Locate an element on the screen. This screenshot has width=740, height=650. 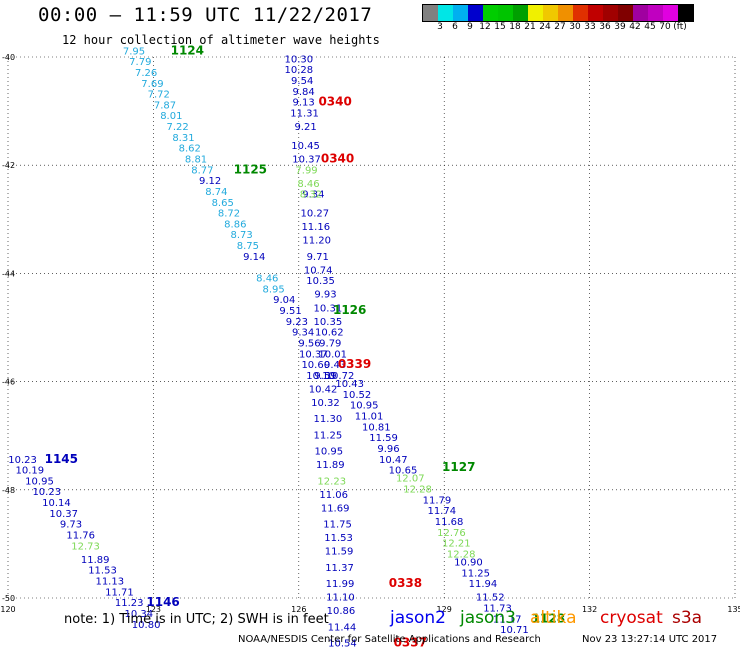
color-scale-label: 18 is located at coordinates (515, 27).